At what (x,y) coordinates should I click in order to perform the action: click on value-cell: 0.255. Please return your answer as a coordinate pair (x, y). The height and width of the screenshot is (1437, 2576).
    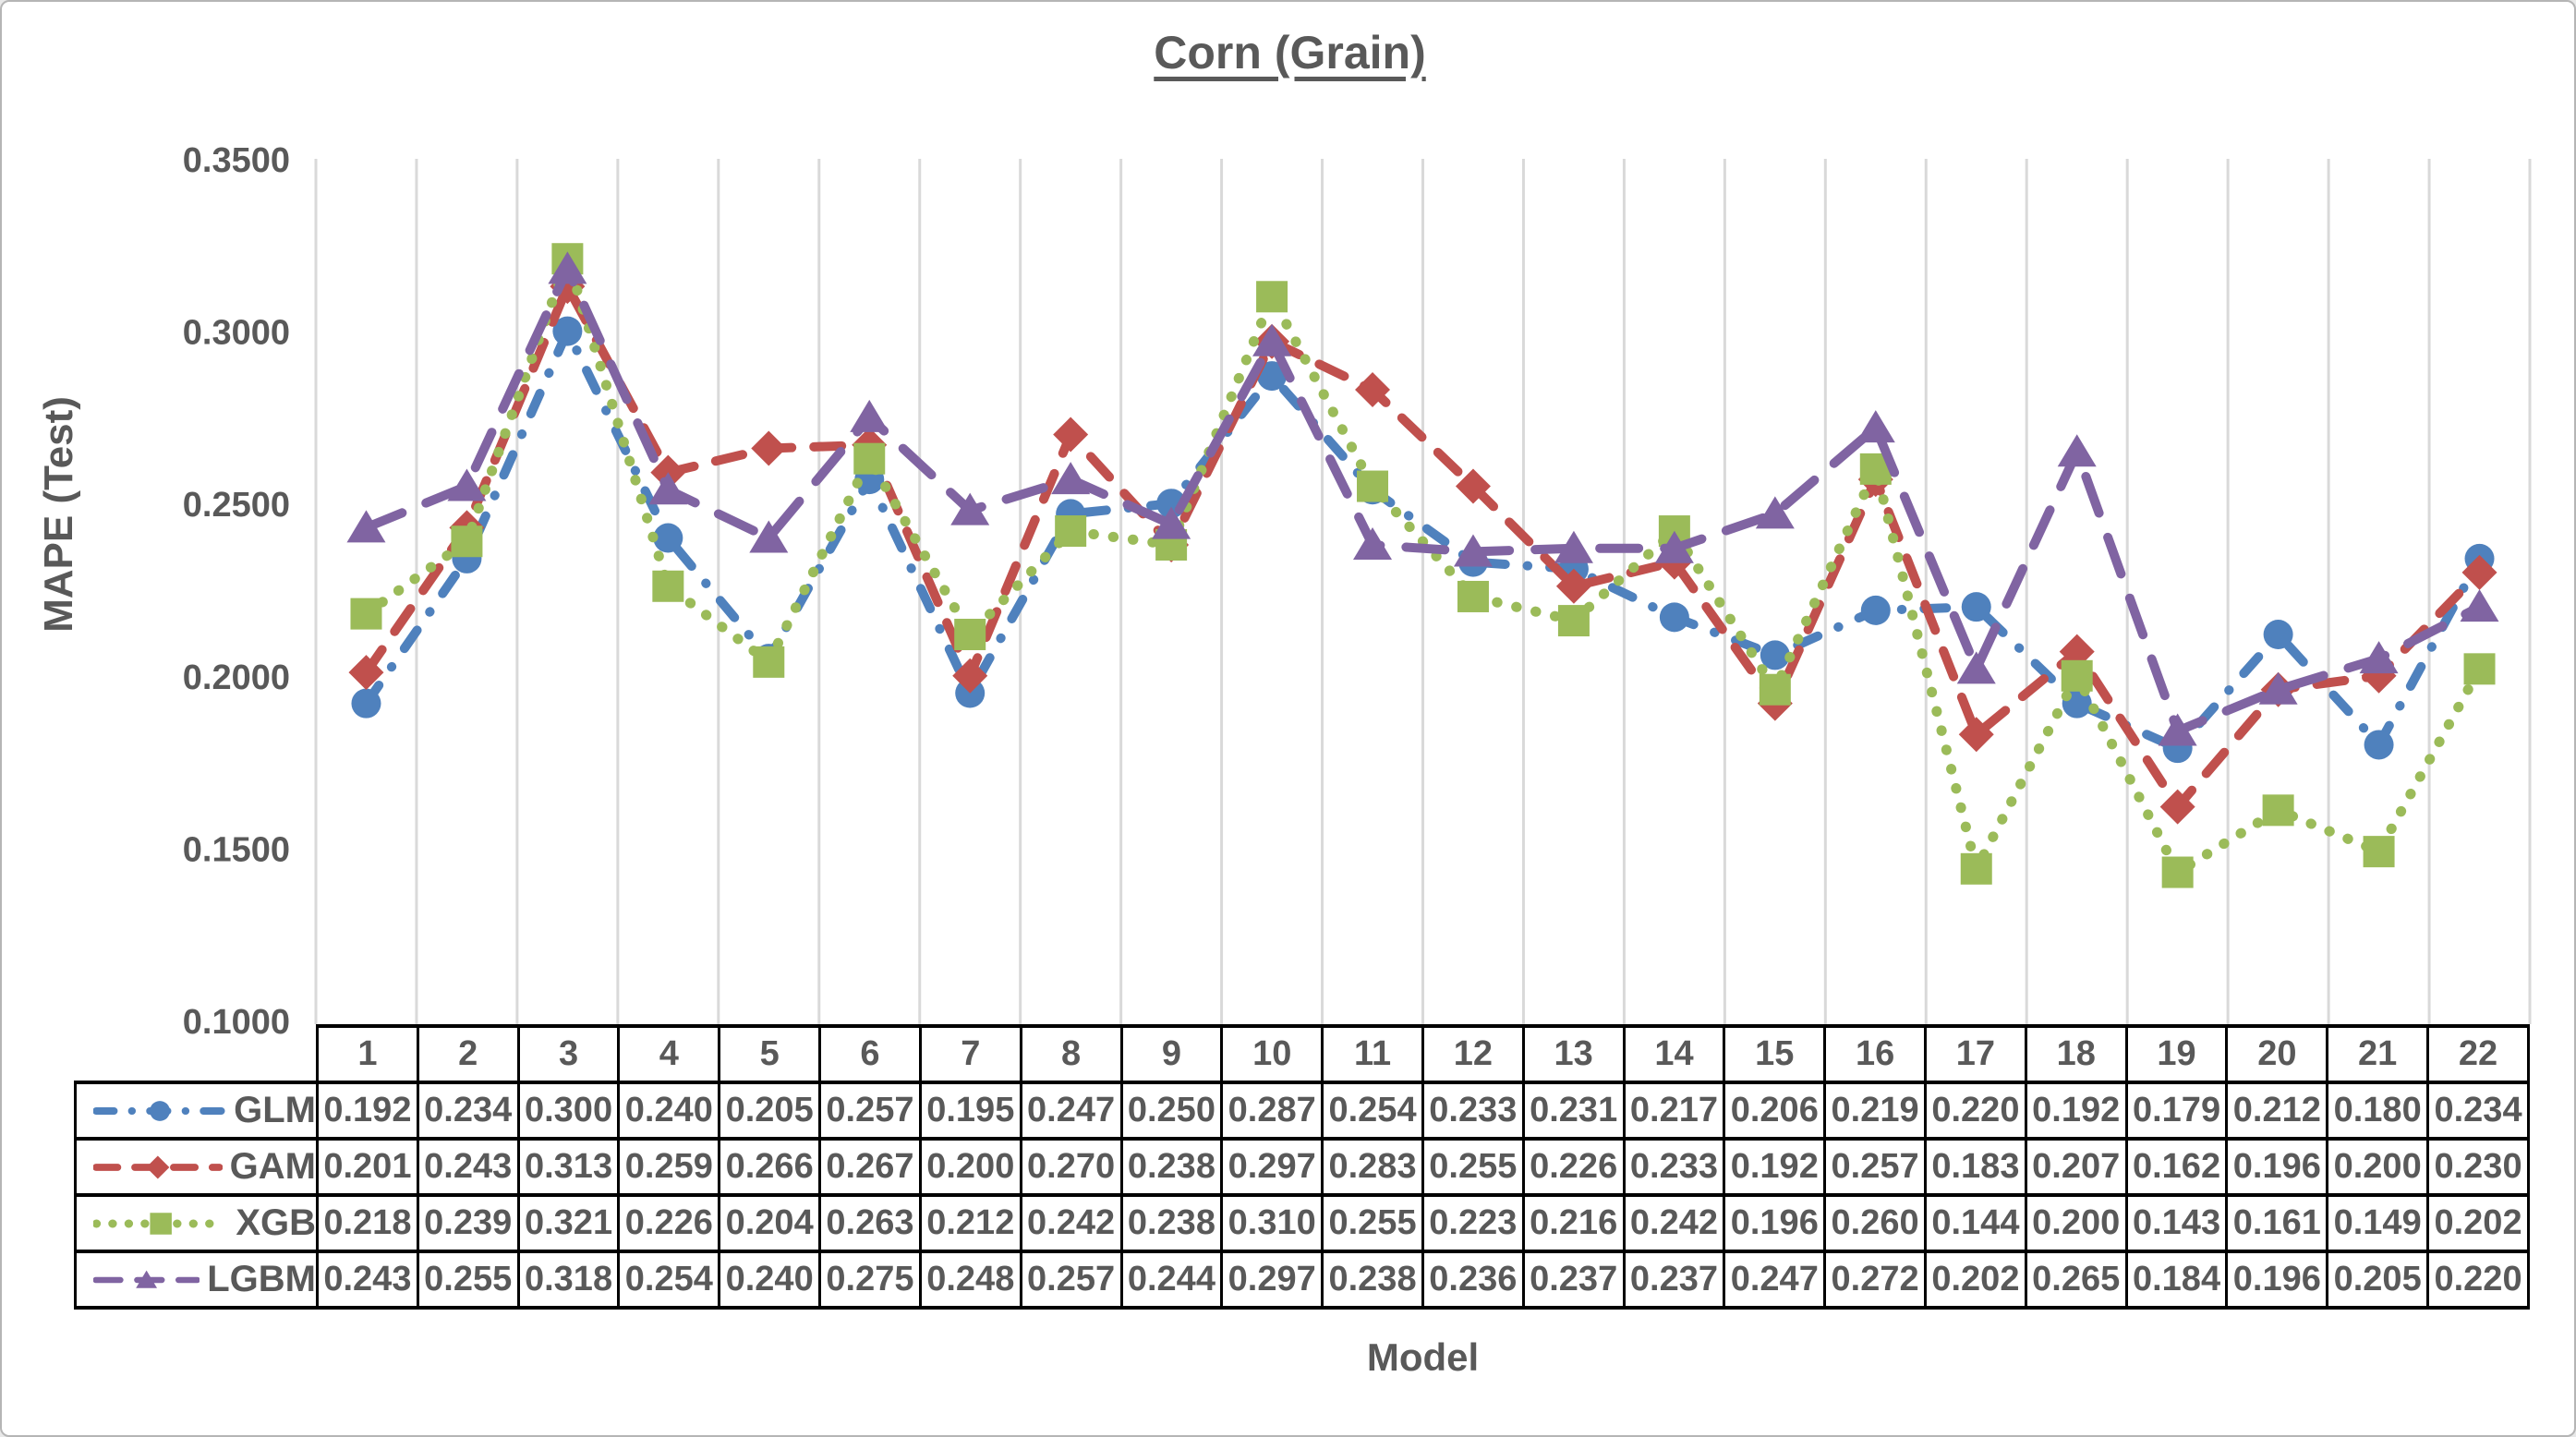
    Looking at the image, I should click on (1473, 1167).